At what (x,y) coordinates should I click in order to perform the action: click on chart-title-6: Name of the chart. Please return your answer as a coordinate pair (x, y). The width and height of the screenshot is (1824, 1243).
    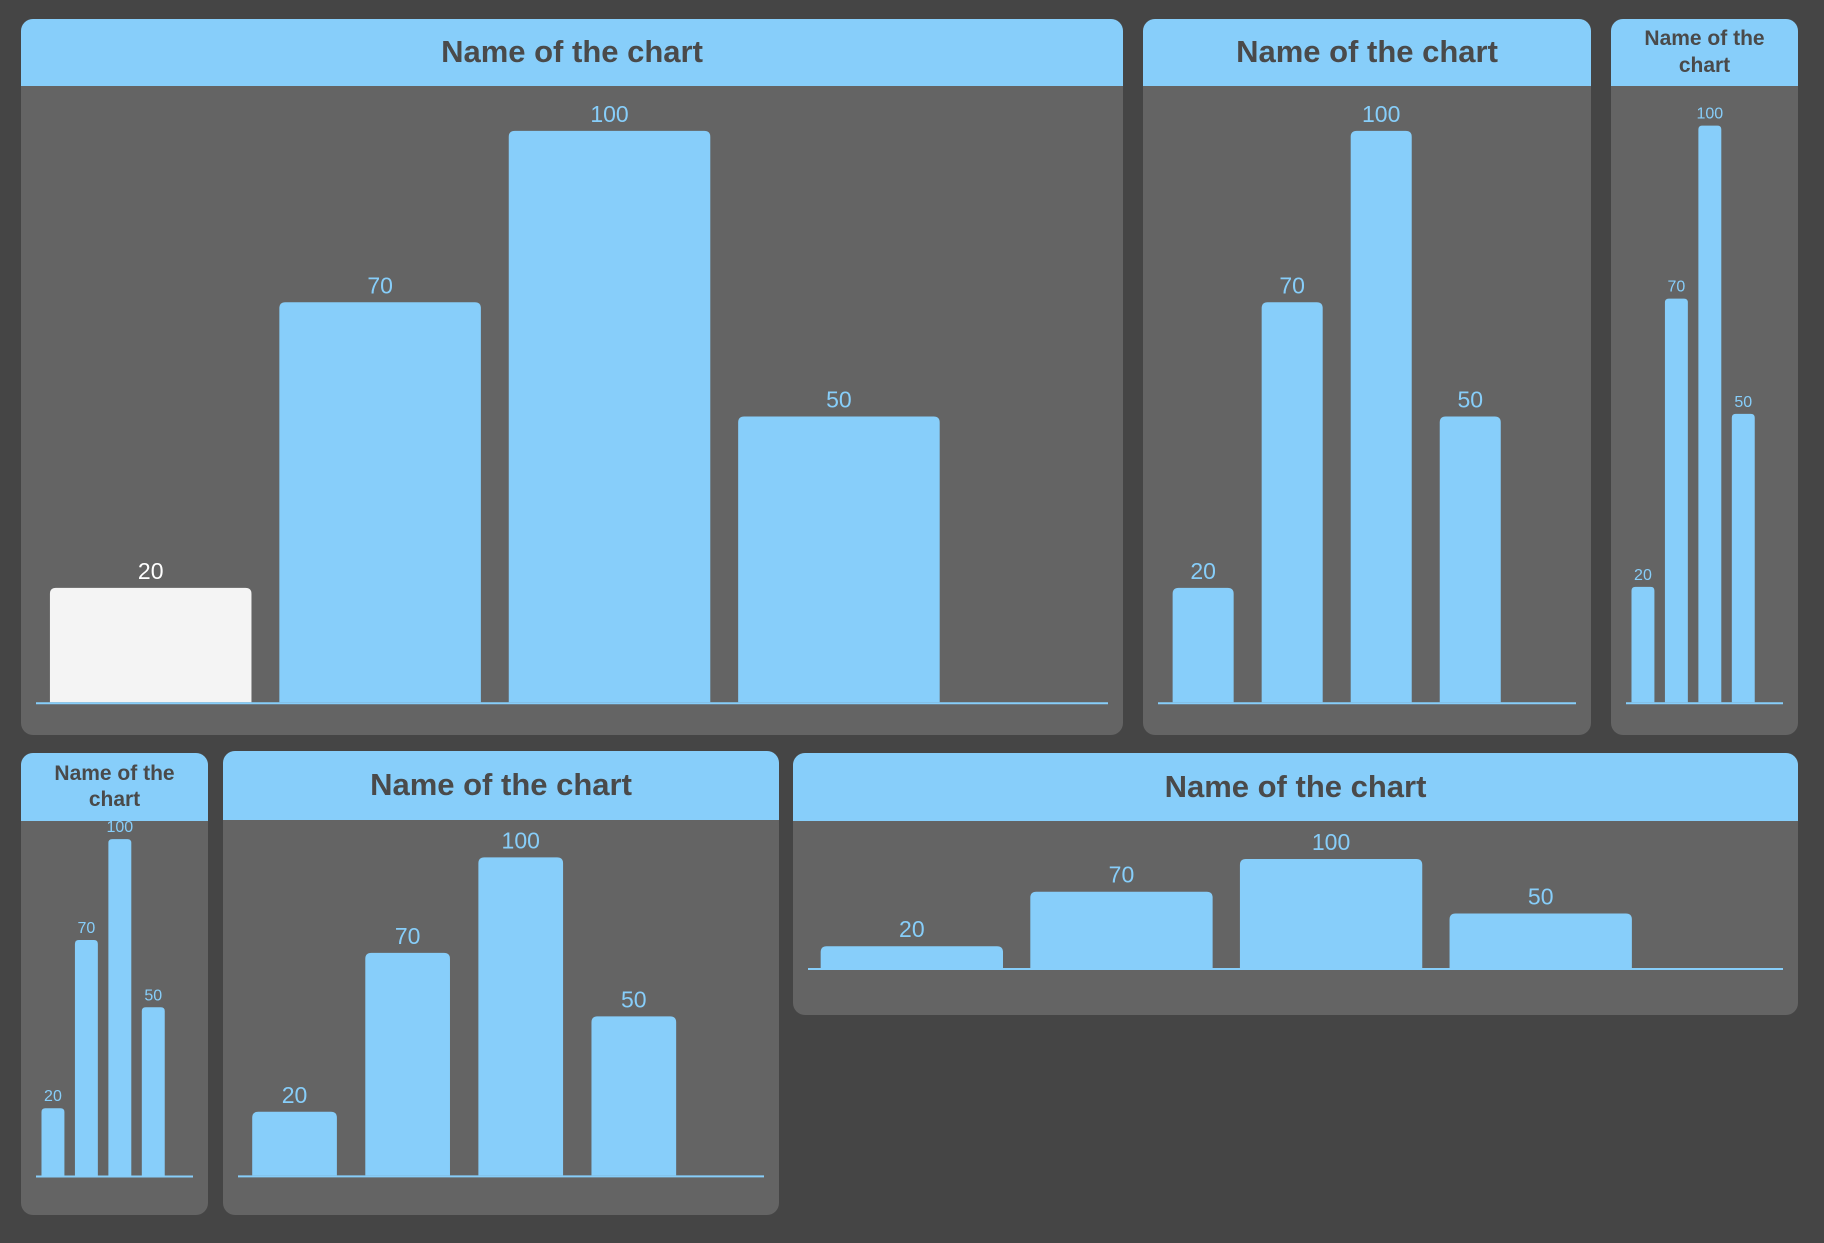
    Looking at the image, I should click on (1295, 787).